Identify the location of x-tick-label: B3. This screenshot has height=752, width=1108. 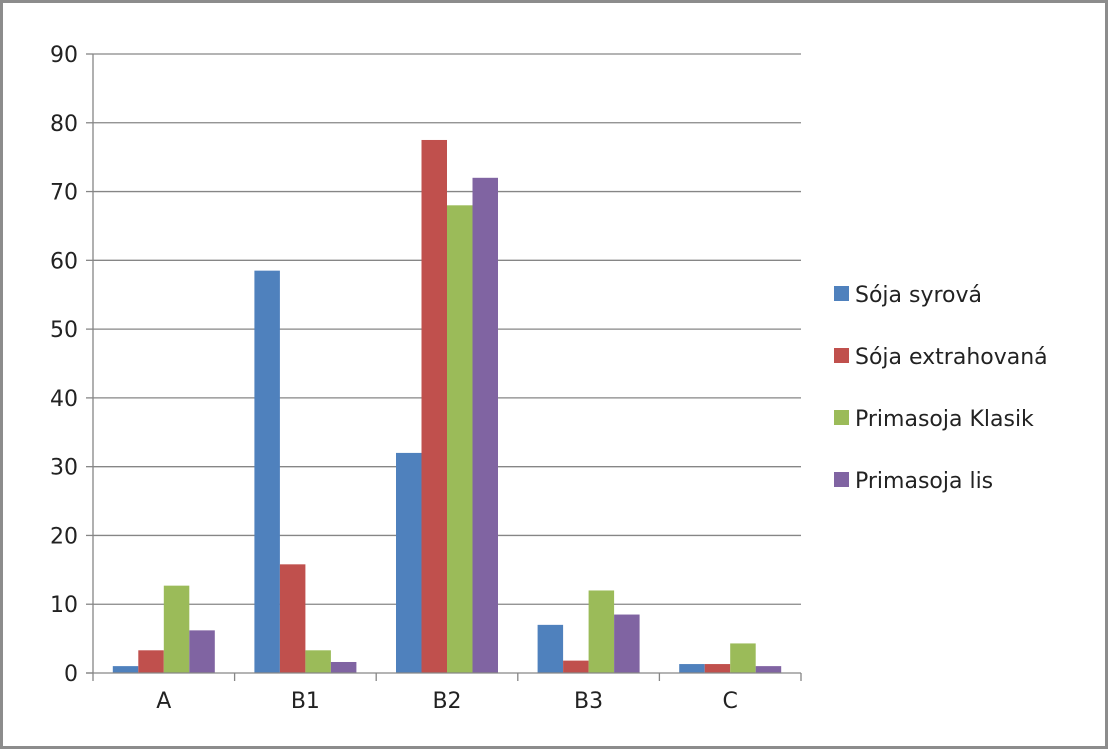
(588, 701).